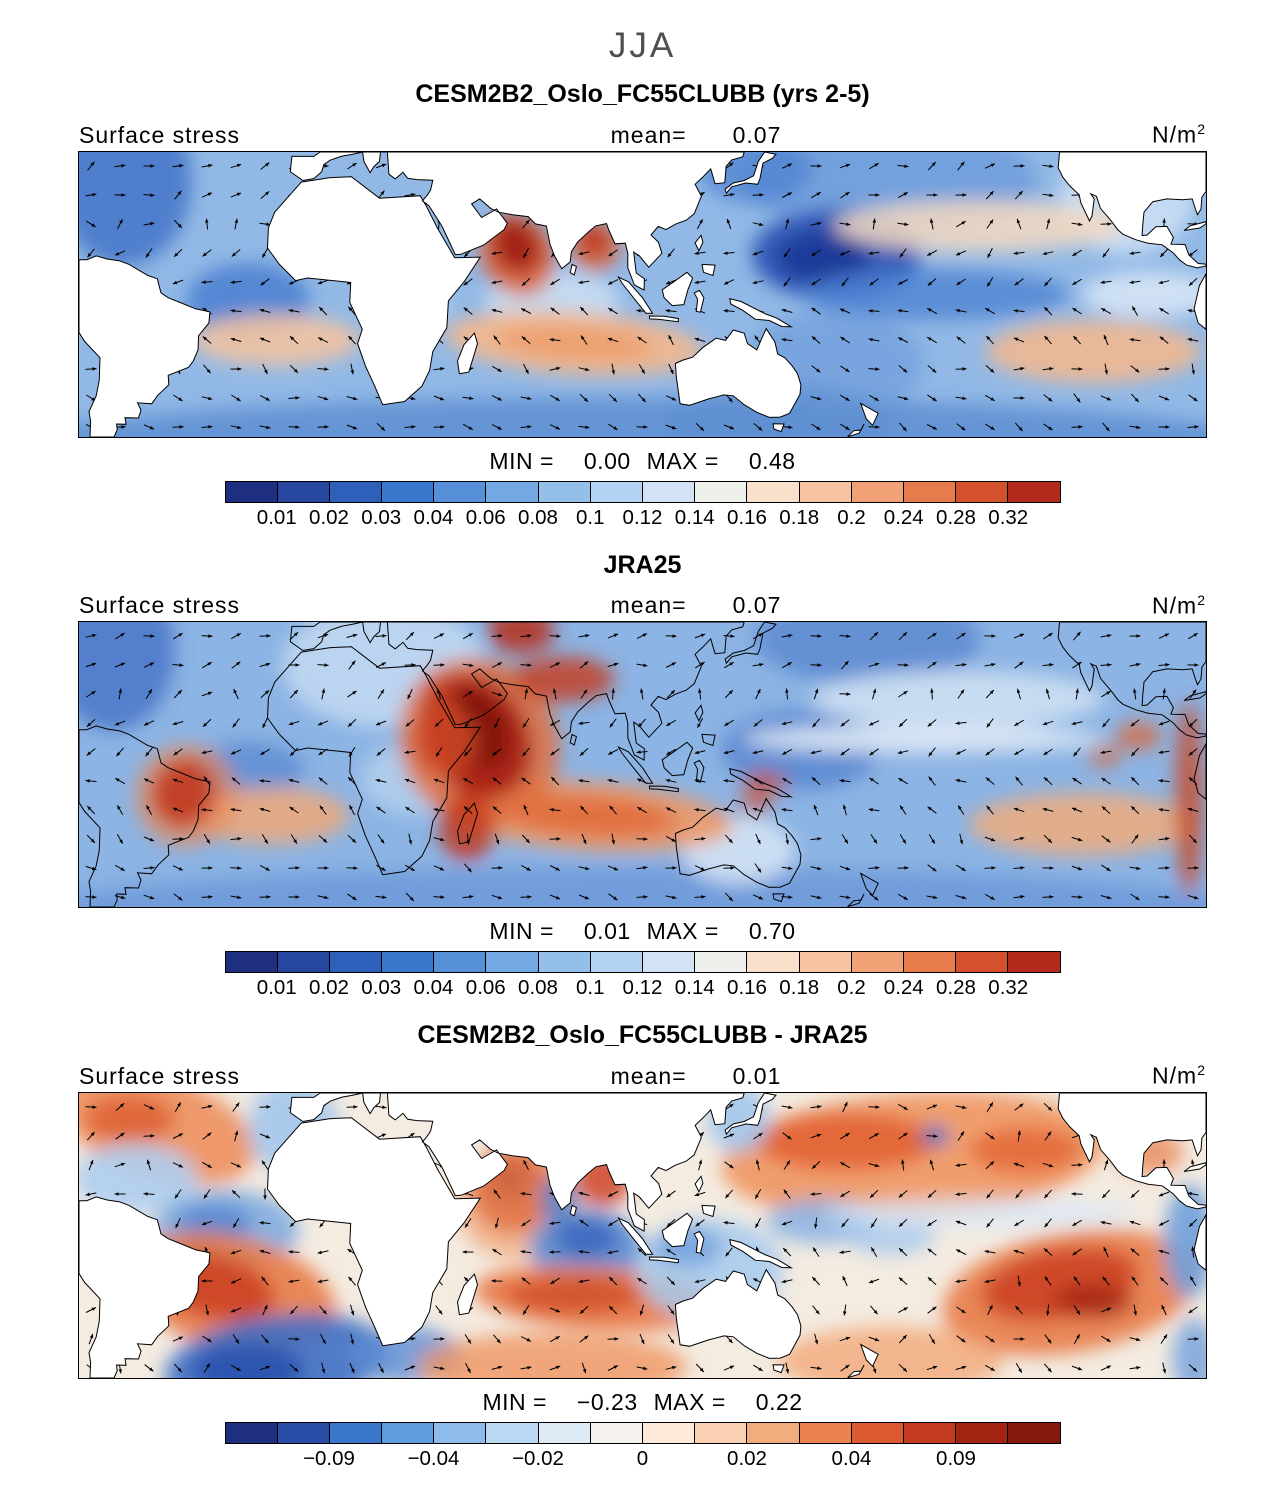 The image size is (1285, 1494). Describe the element at coordinates (757, 1075) in the screenshot. I see `mean-value: 0.01` at that location.